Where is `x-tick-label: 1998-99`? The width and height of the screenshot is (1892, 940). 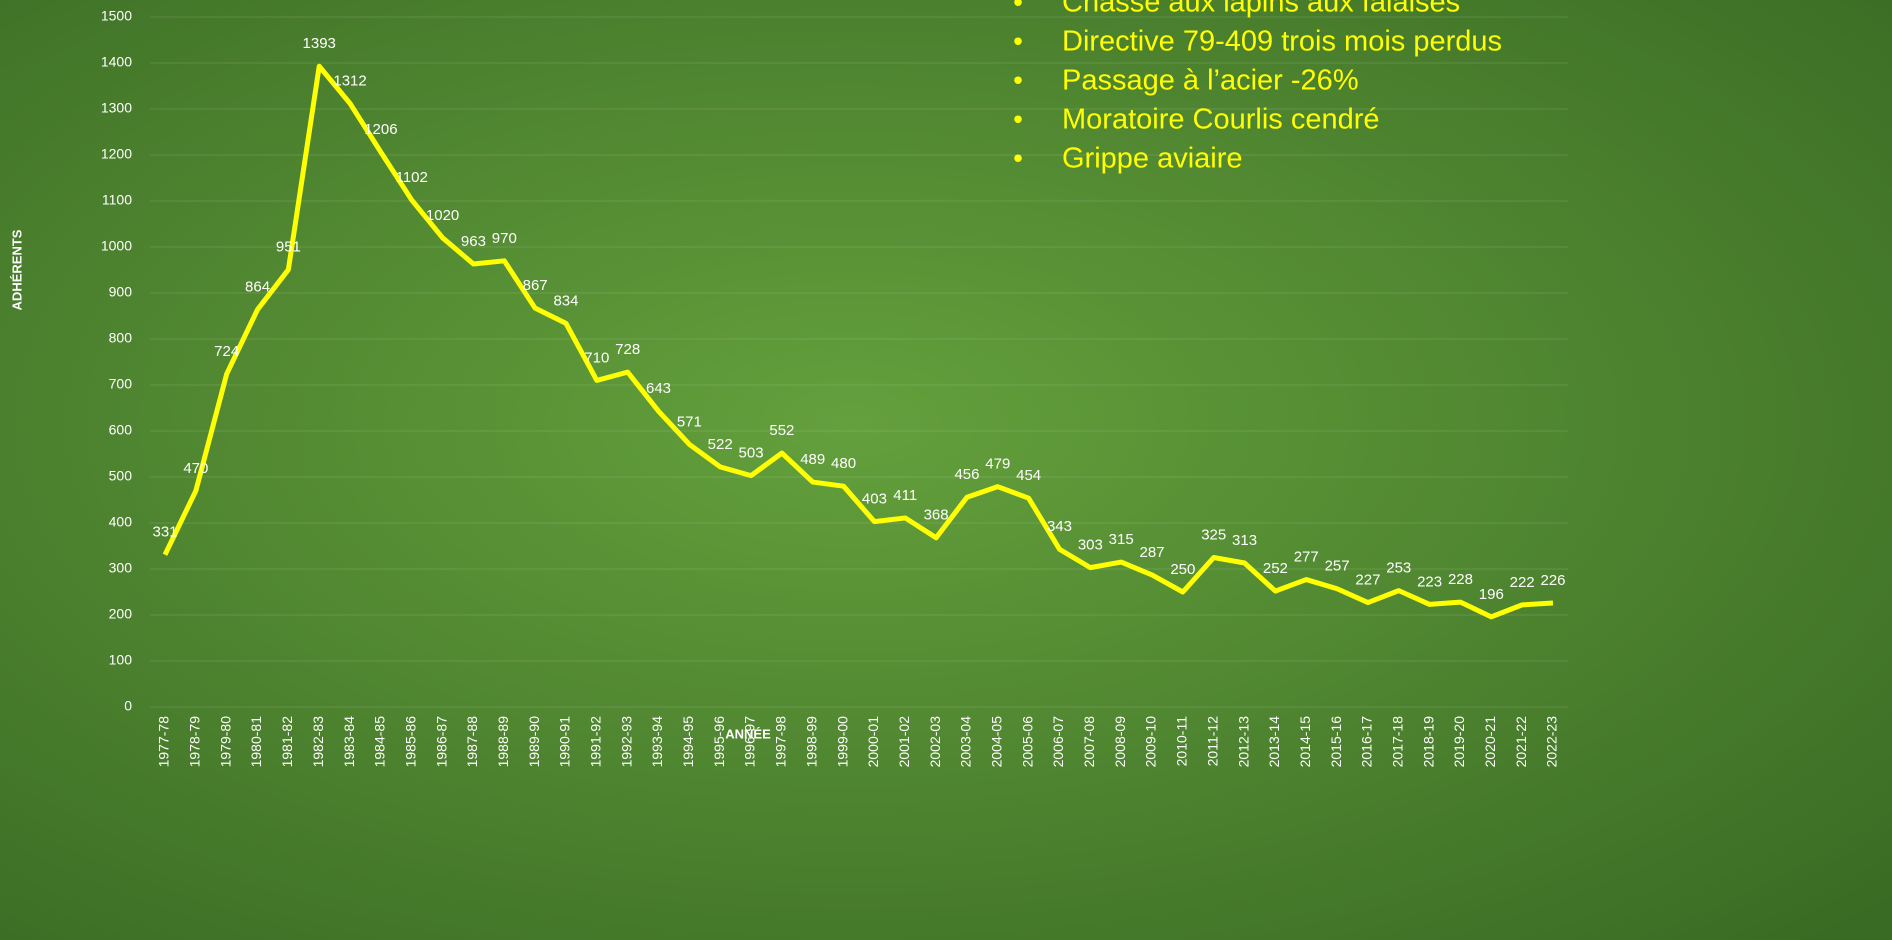 x-tick-label: 1998-99 is located at coordinates (811, 742).